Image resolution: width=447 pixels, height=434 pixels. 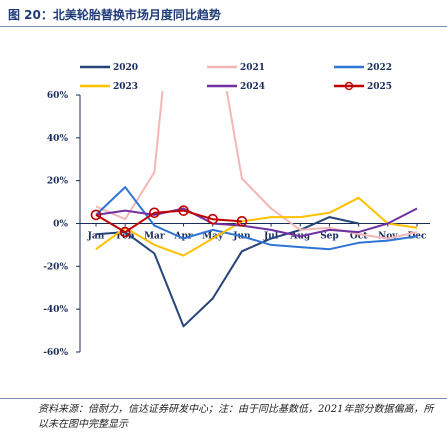 I want to click on line-2025, so click(x=168, y=221).